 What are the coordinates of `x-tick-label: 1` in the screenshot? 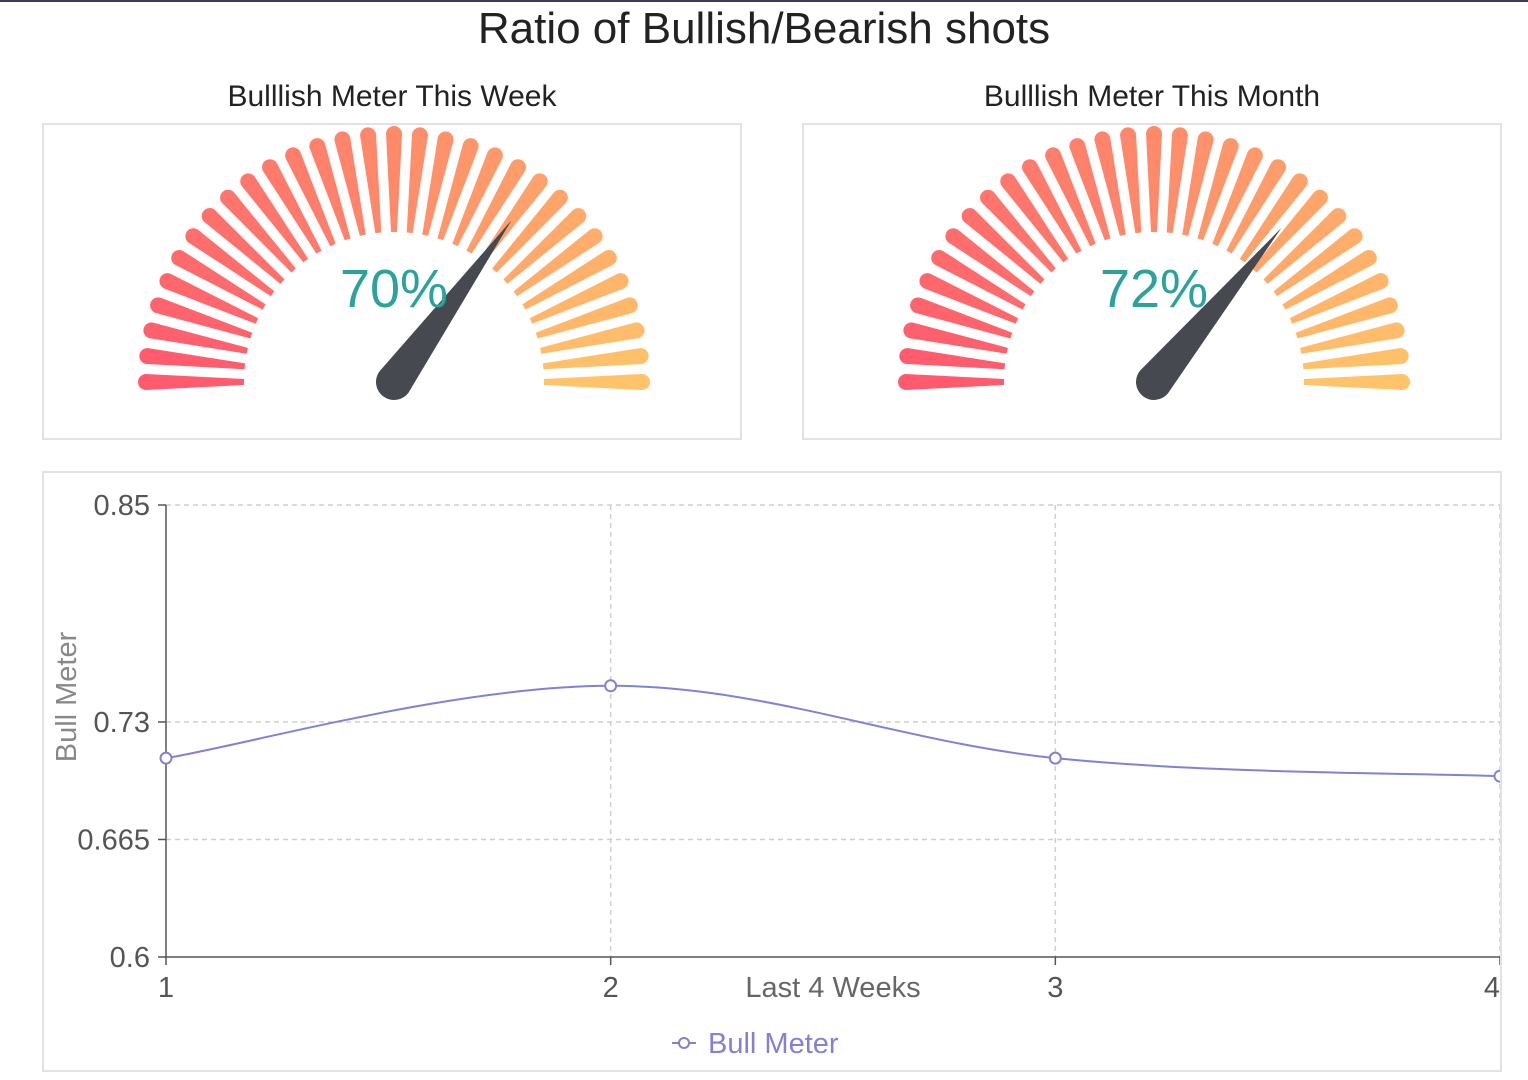 It's located at (166, 988).